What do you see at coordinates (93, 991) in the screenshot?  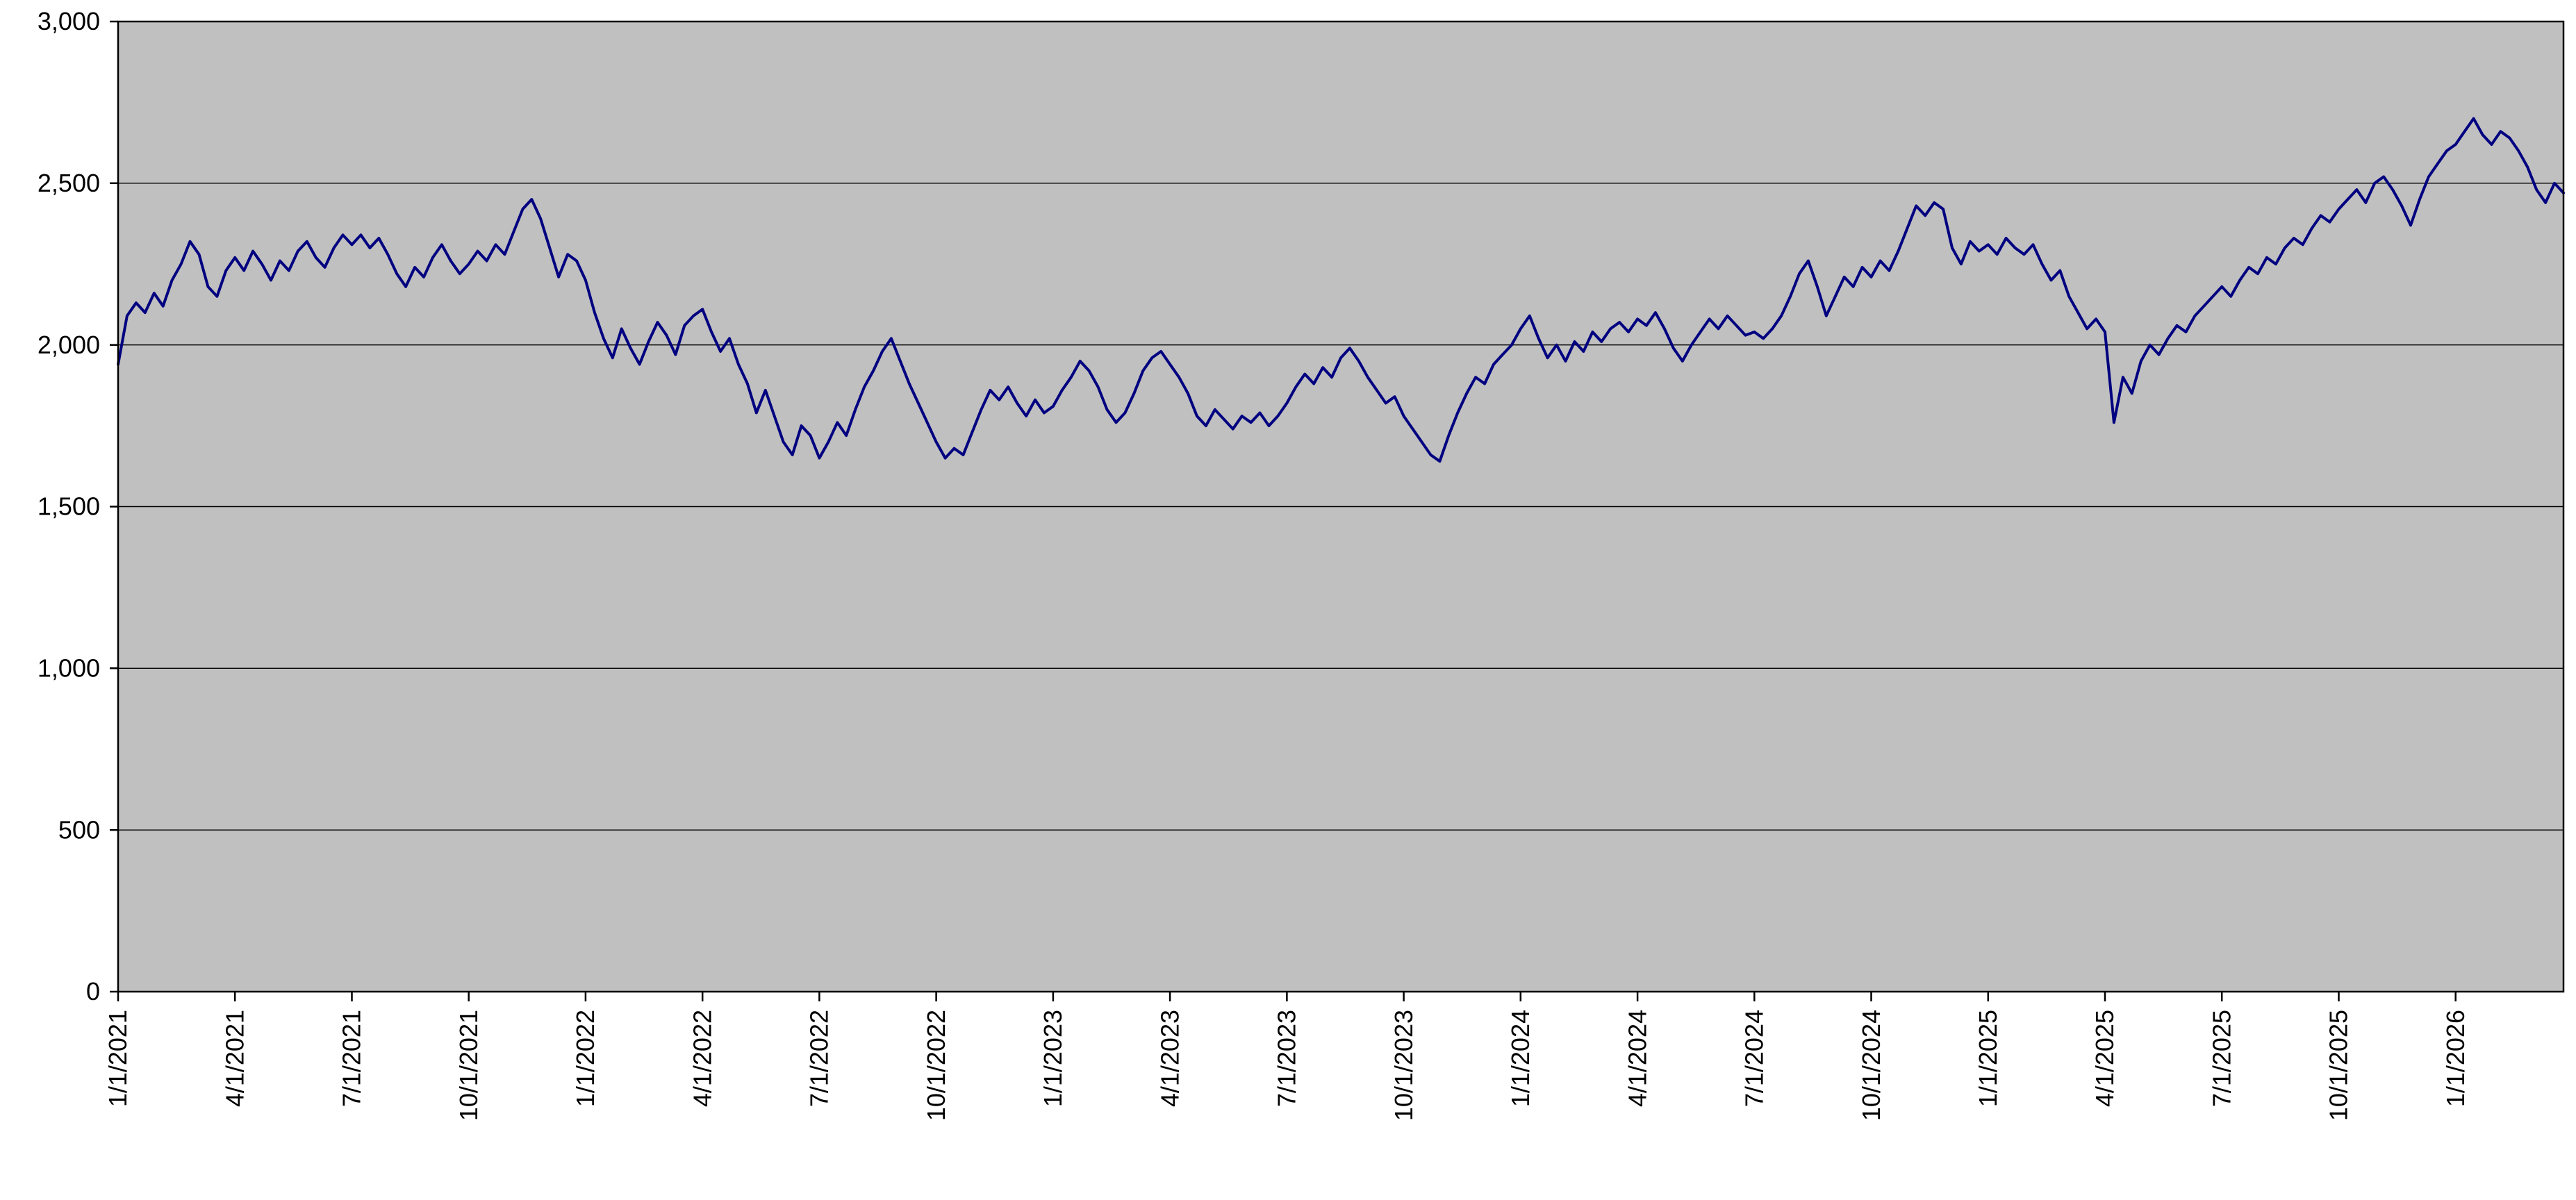 I see `y-axis-label: 0` at bounding box center [93, 991].